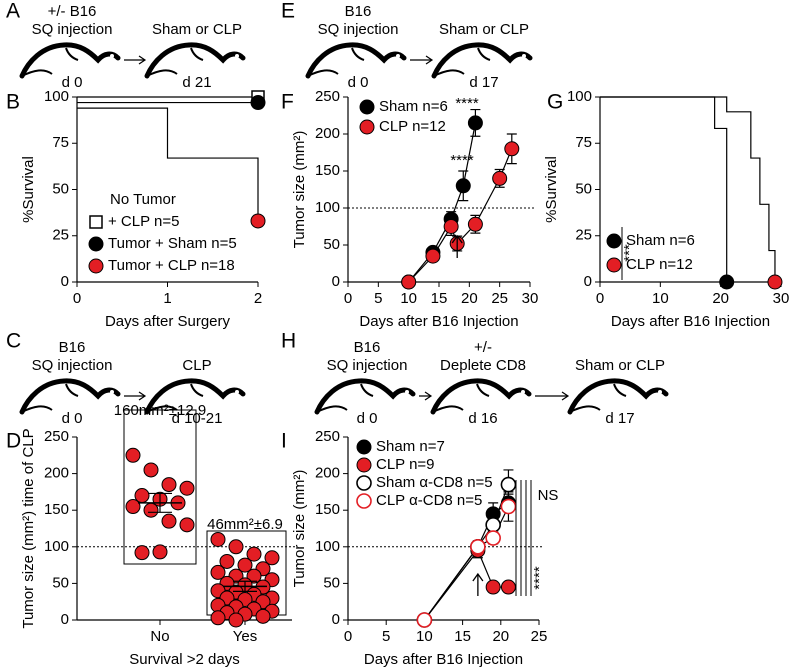 The height and width of the screenshot is (671, 791). What do you see at coordinates (434, 482) in the screenshot?
I see `legend-label: Sham α-CD8 n=5` at bounding box center [434, 482].